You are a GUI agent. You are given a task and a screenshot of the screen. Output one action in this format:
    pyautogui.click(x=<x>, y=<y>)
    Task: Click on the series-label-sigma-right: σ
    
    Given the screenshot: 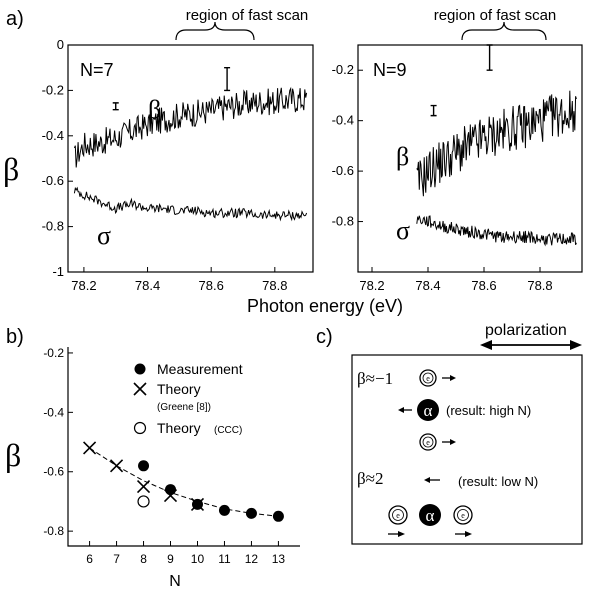 What is the action you would take?
    pyautogui.click(x=403, y=230)
    